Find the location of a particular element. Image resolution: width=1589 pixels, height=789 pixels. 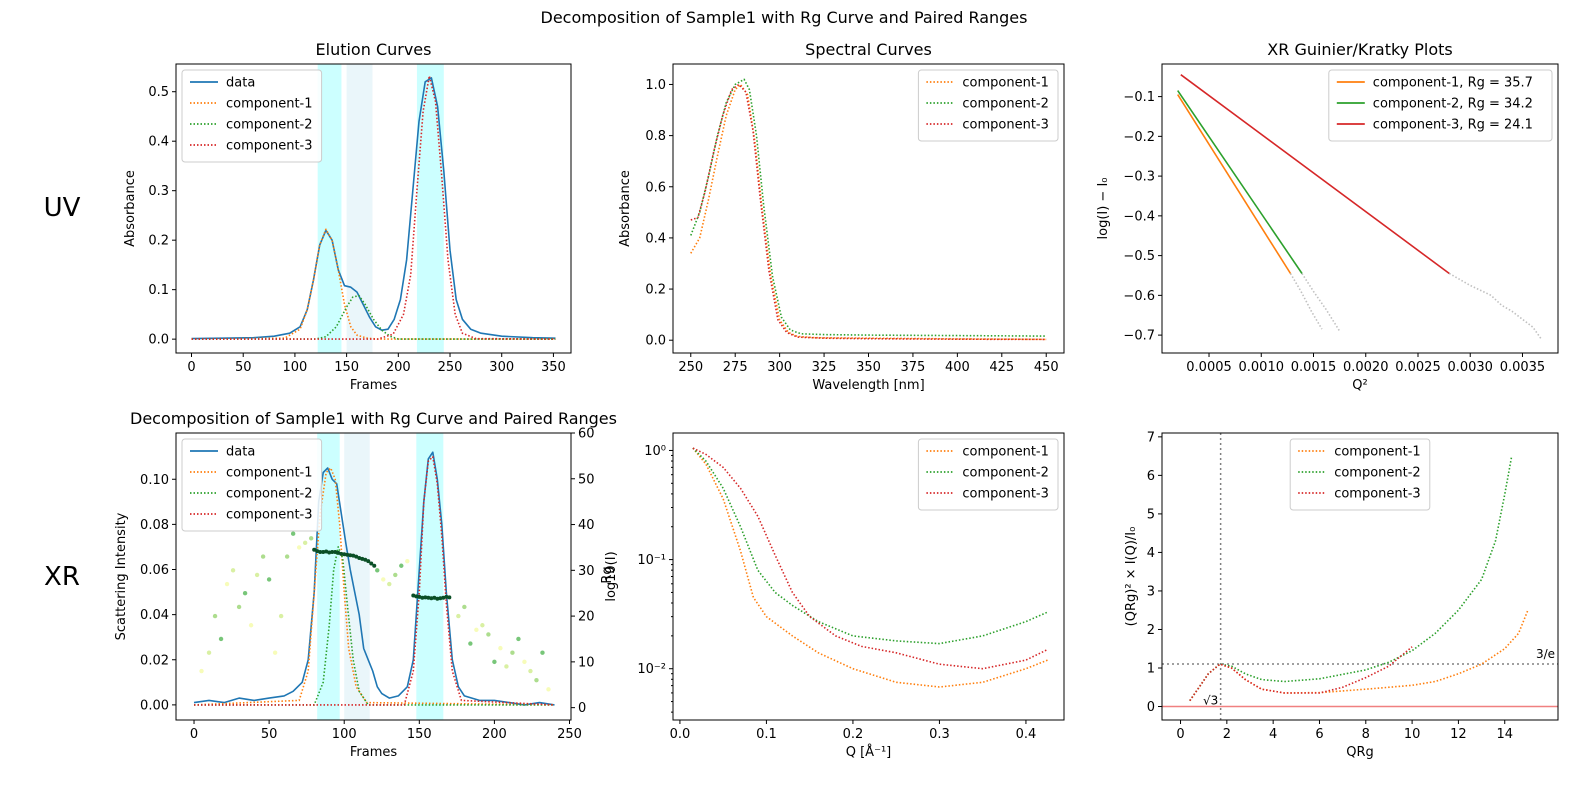

xr_kratky-ytick-label: 2 is located at coordinates (1151, 630).